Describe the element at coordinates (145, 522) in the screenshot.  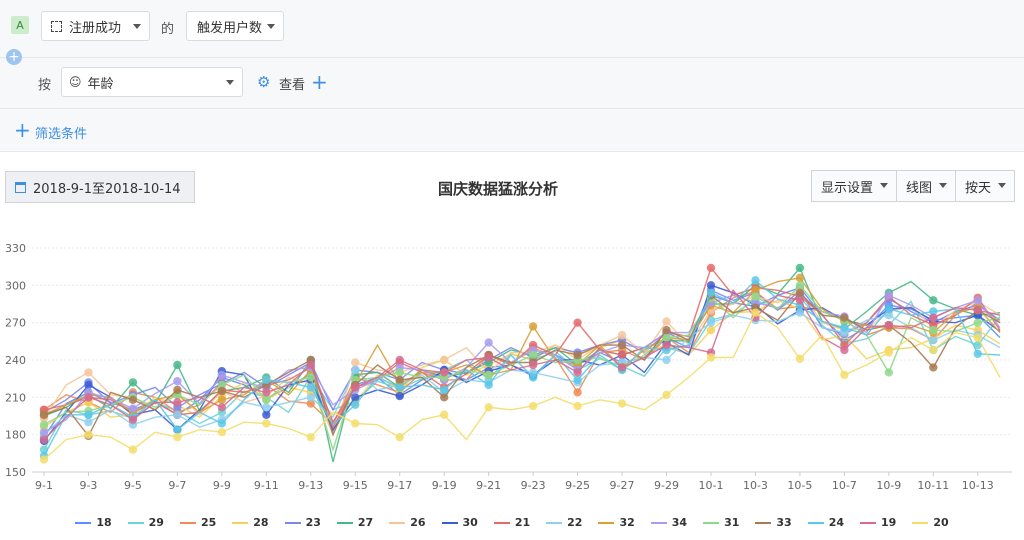
I see `legend-item-29: 29` at that location.